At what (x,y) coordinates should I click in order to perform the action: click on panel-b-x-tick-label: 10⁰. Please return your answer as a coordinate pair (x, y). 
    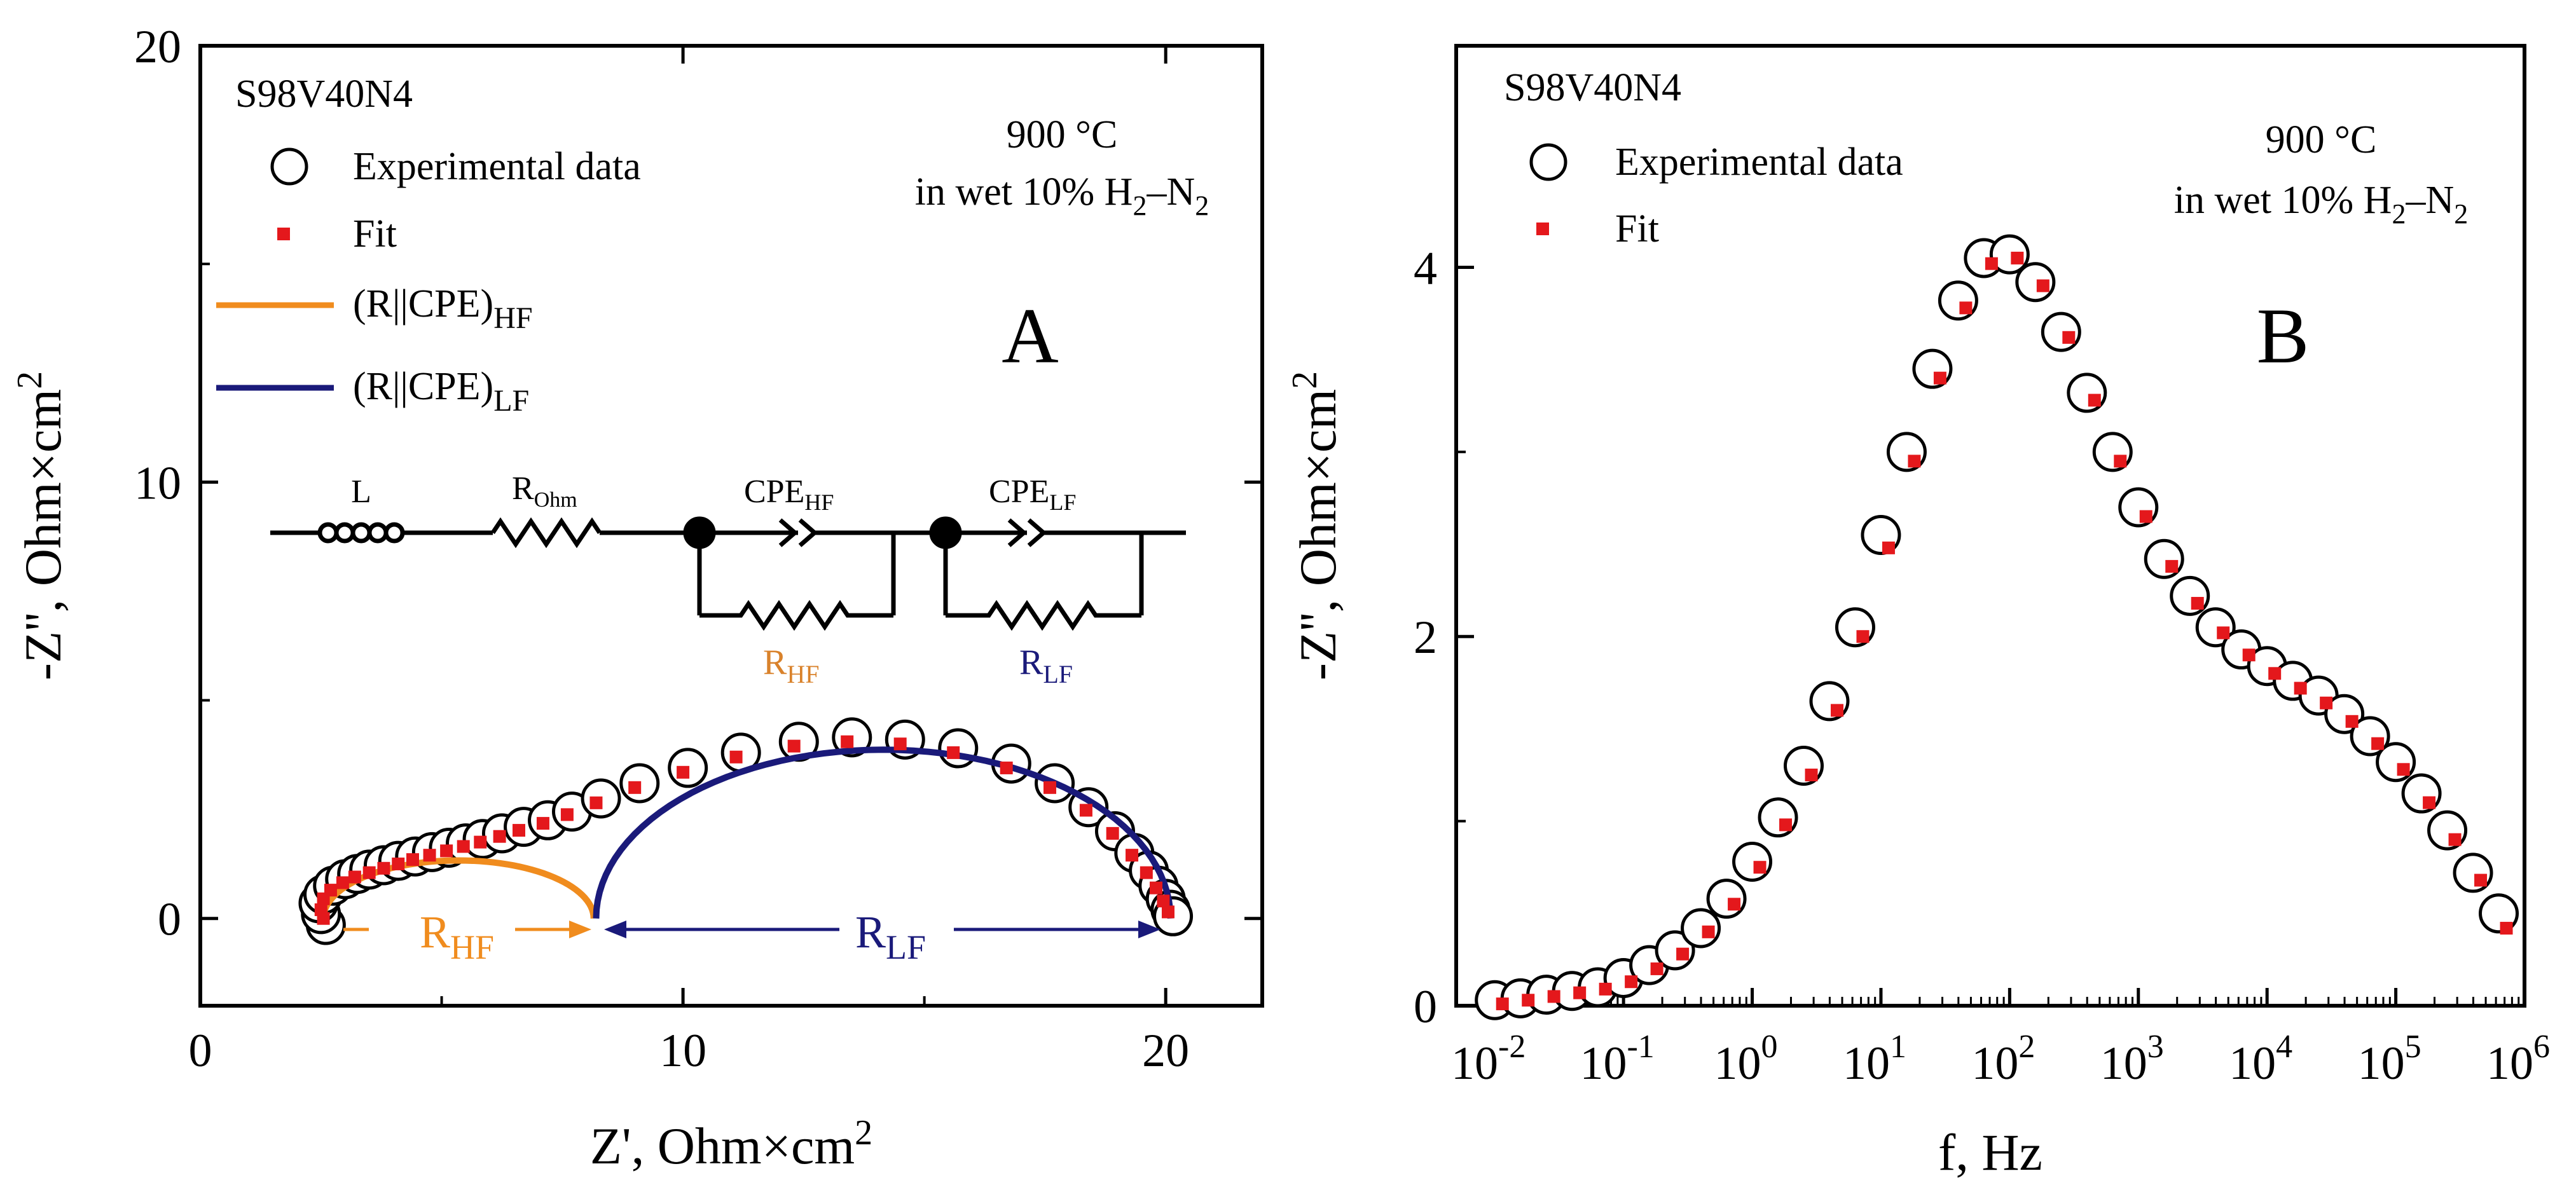
    Looking at the image, I should click on (1746, 1060).